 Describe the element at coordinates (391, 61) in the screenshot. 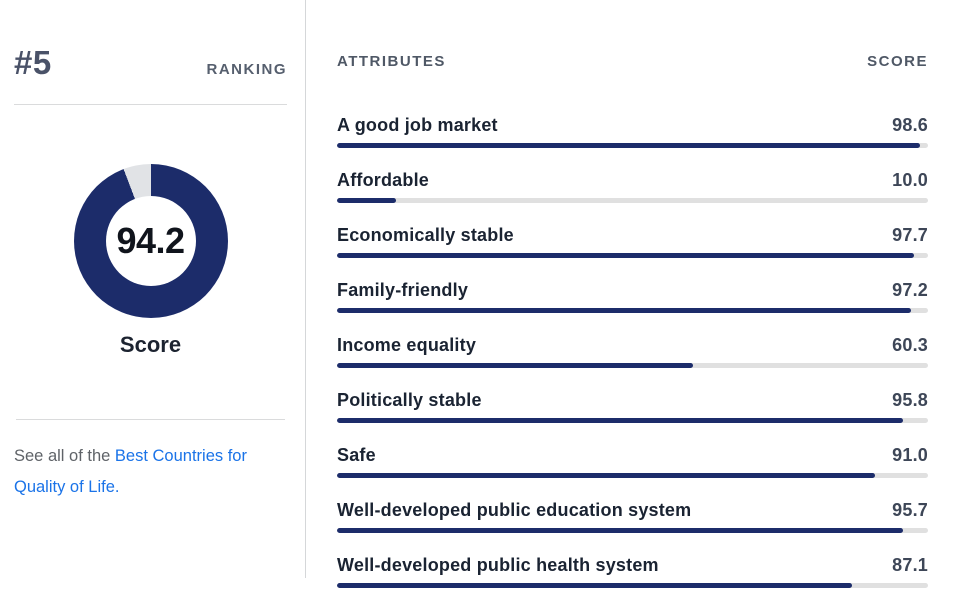

I see `attributes-column-header: ATTRIBUTES` at that location.